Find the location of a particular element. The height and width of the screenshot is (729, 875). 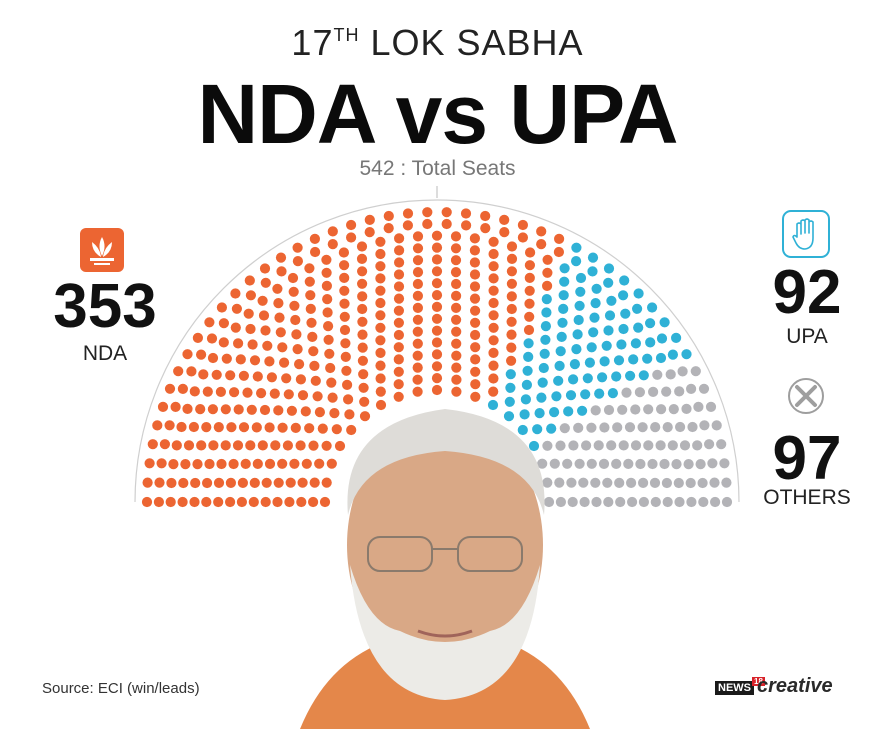

leader-portrait is located at coordinates (445, 569).